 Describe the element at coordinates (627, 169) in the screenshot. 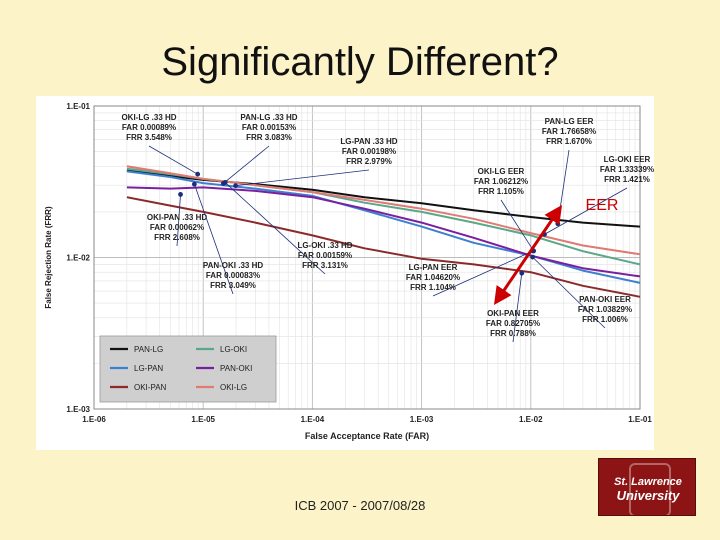

I see `annotation-text: FAR 1.33339%` at that location.